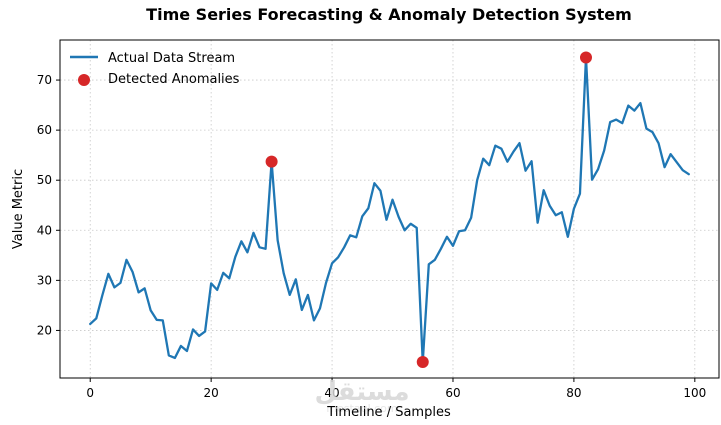 The height and width of the screenshot is (425, 721). What do you see at coordinates (84, 80) in the screenshot?
I see `legend-marker-swatch` at bounding box center [84, 80].